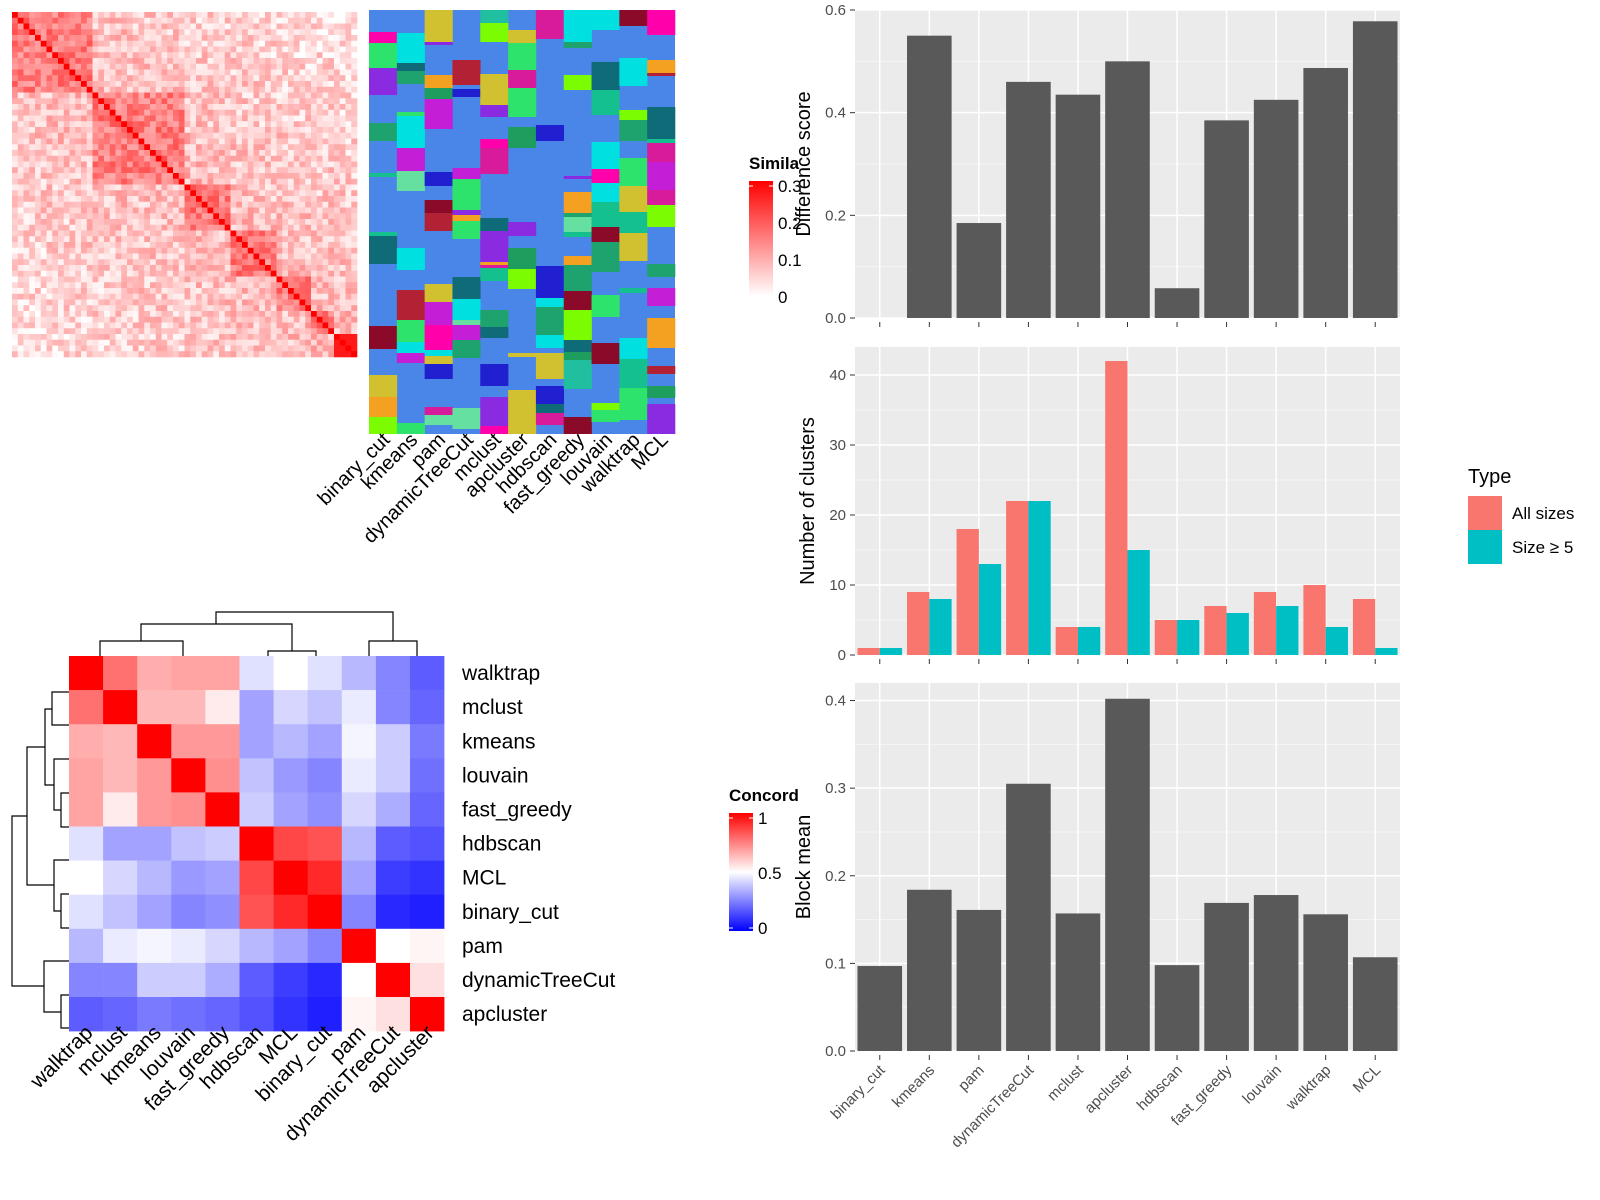  I want to click on concordance-row-label: fast_greedy, so click(517, 810).